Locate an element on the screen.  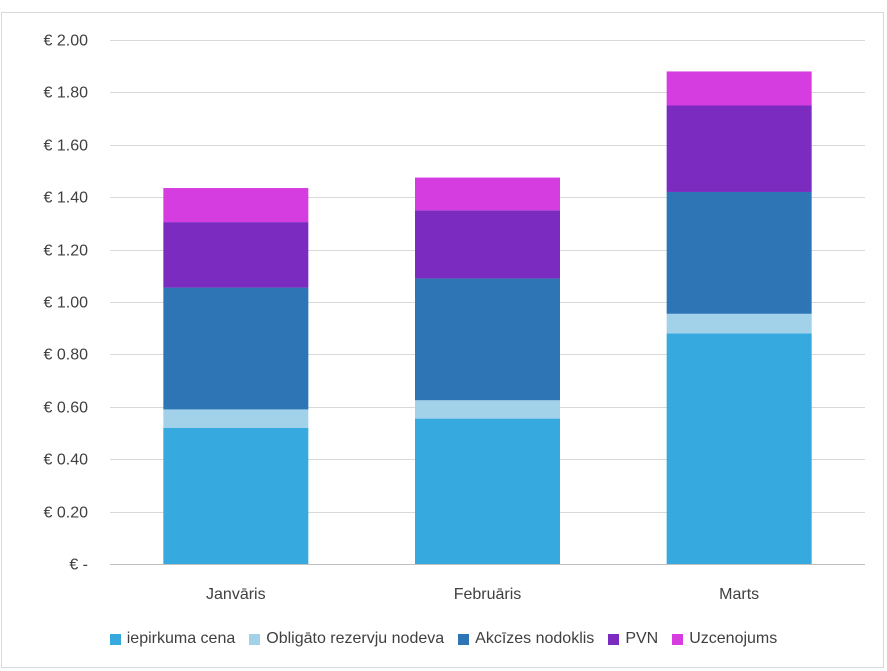
x-category-label: Marts is located at coordinates (739, 594).